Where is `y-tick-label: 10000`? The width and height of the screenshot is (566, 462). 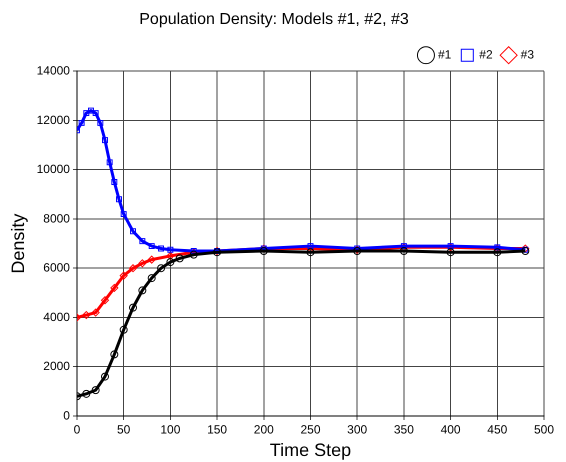 y-tick-label: 10000 is located at coordinates (53, 169).